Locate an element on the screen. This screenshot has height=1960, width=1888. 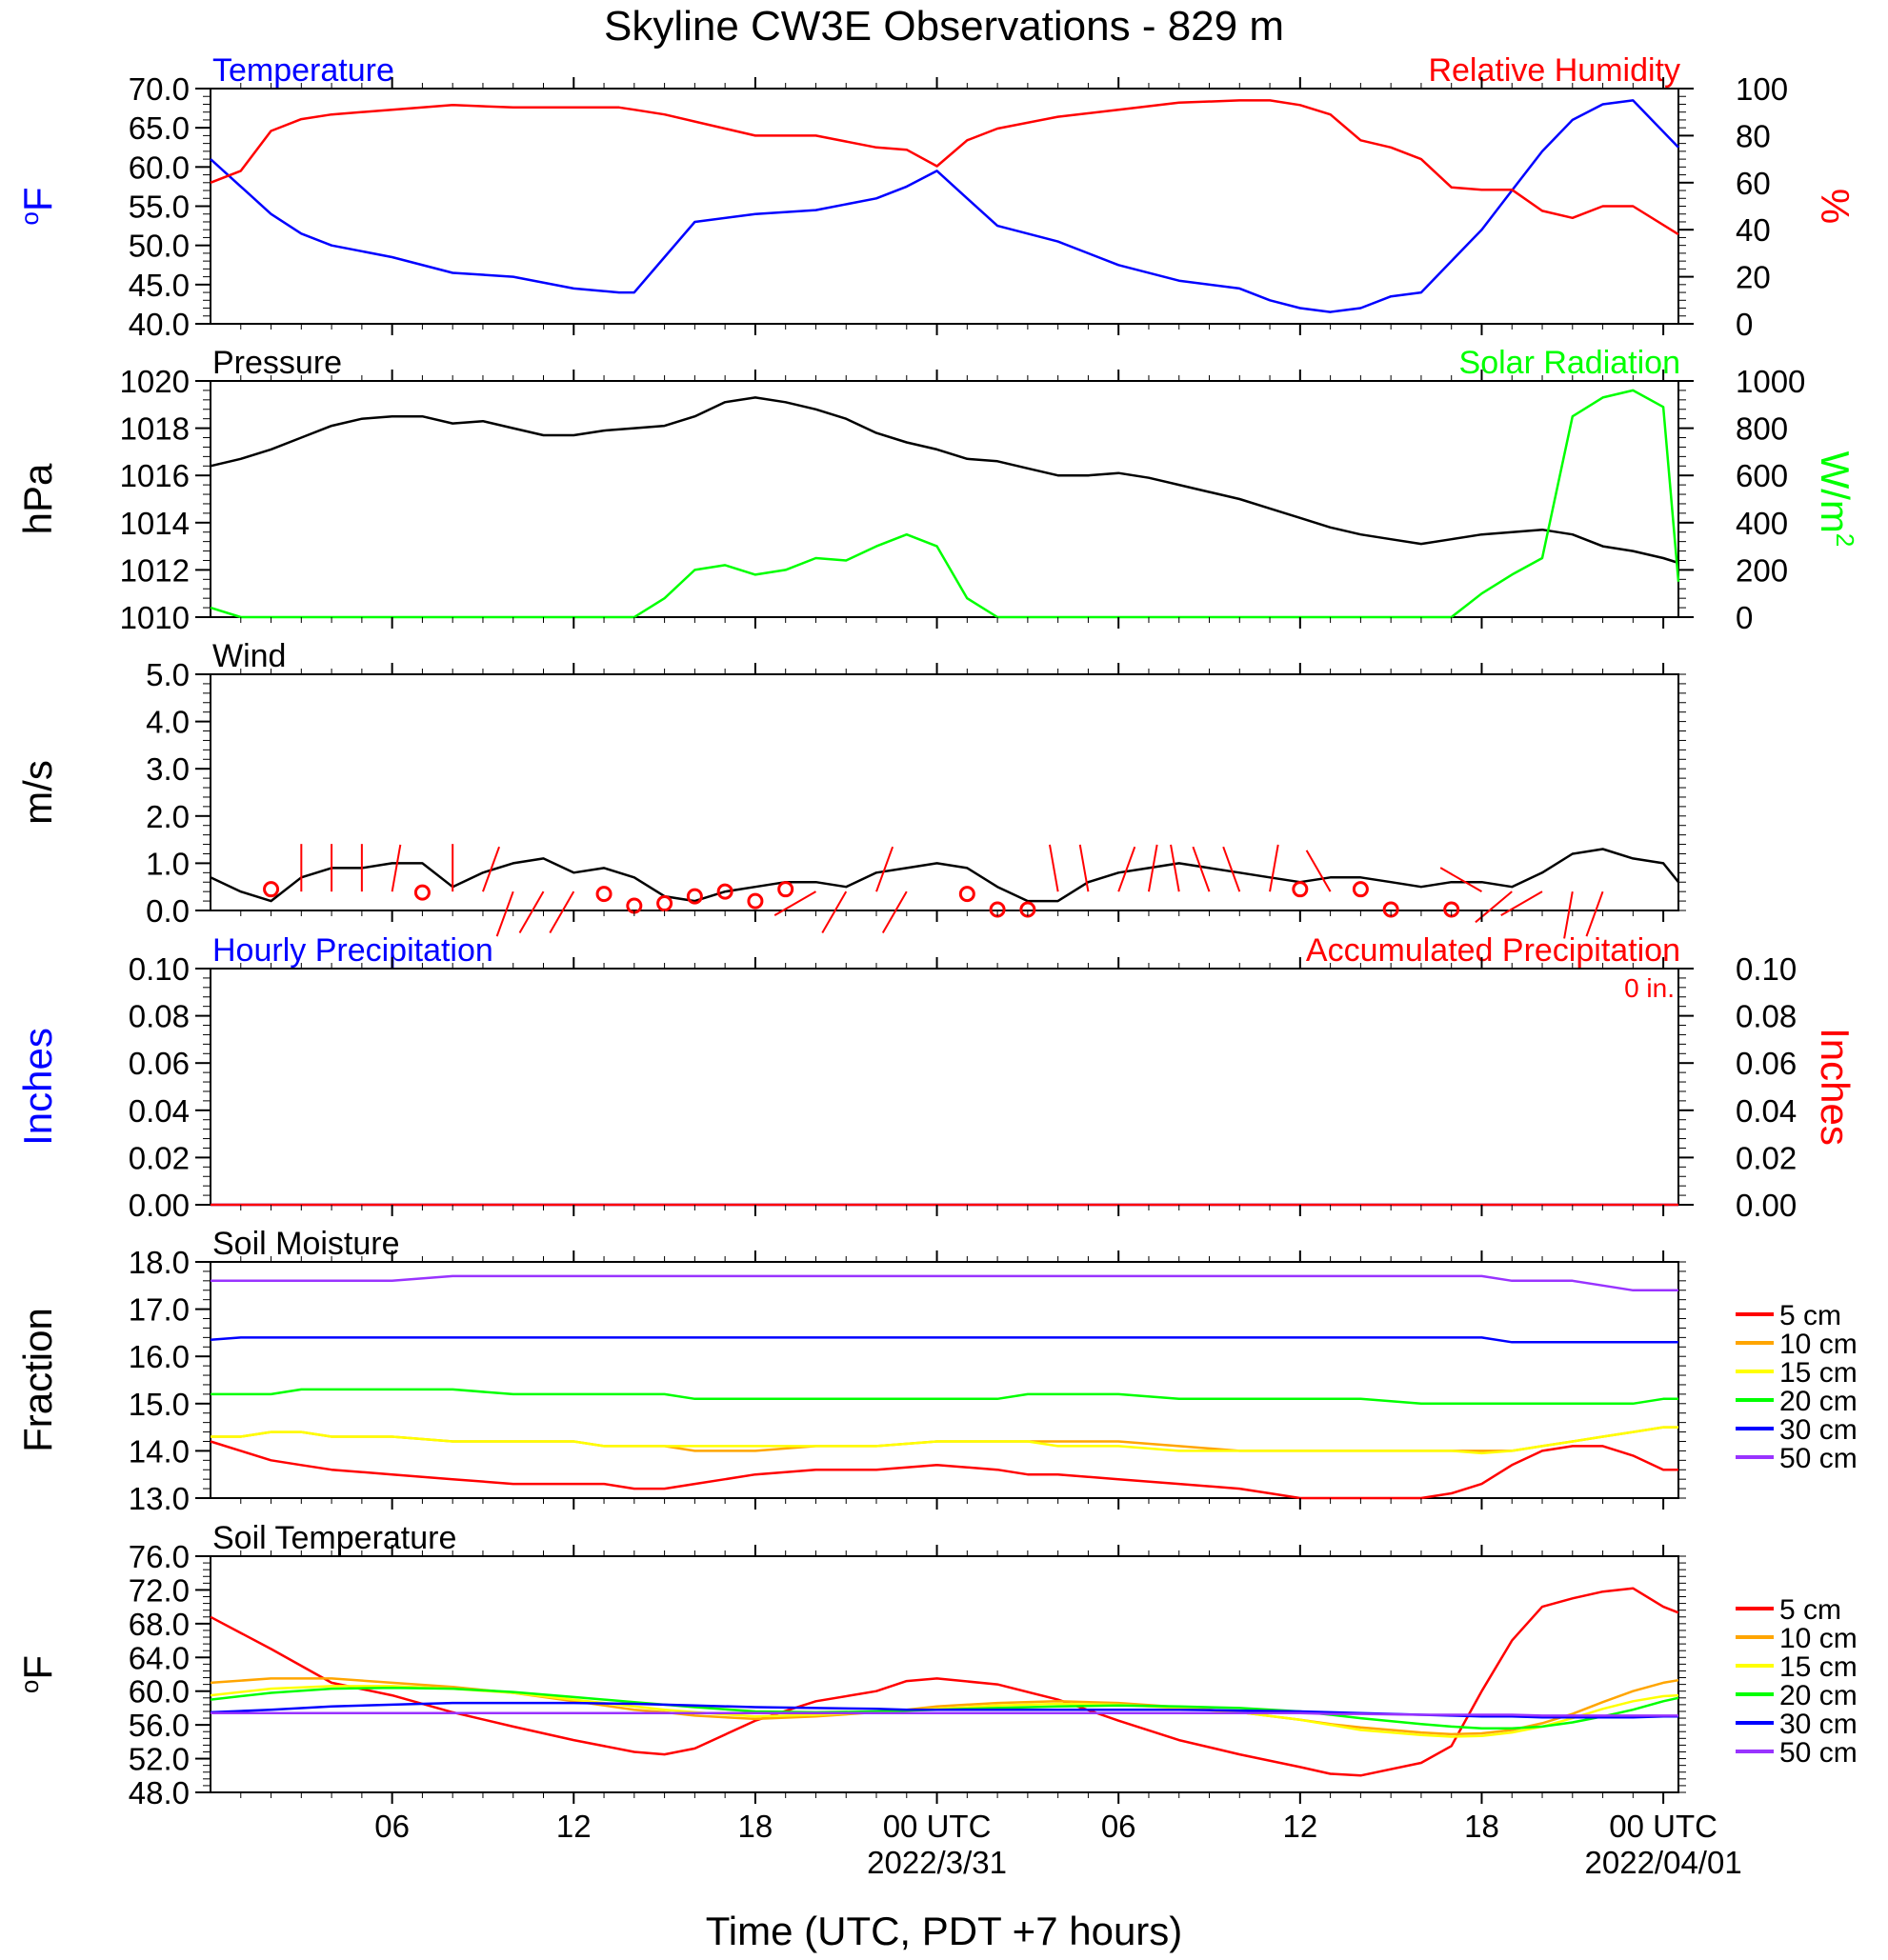
y-tick-label: 72.0 is located at coordinates (159, 1590).